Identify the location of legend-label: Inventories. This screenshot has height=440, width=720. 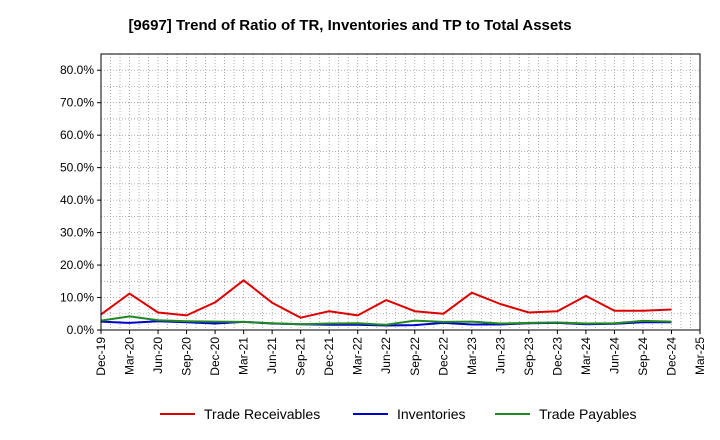
(431, 414).